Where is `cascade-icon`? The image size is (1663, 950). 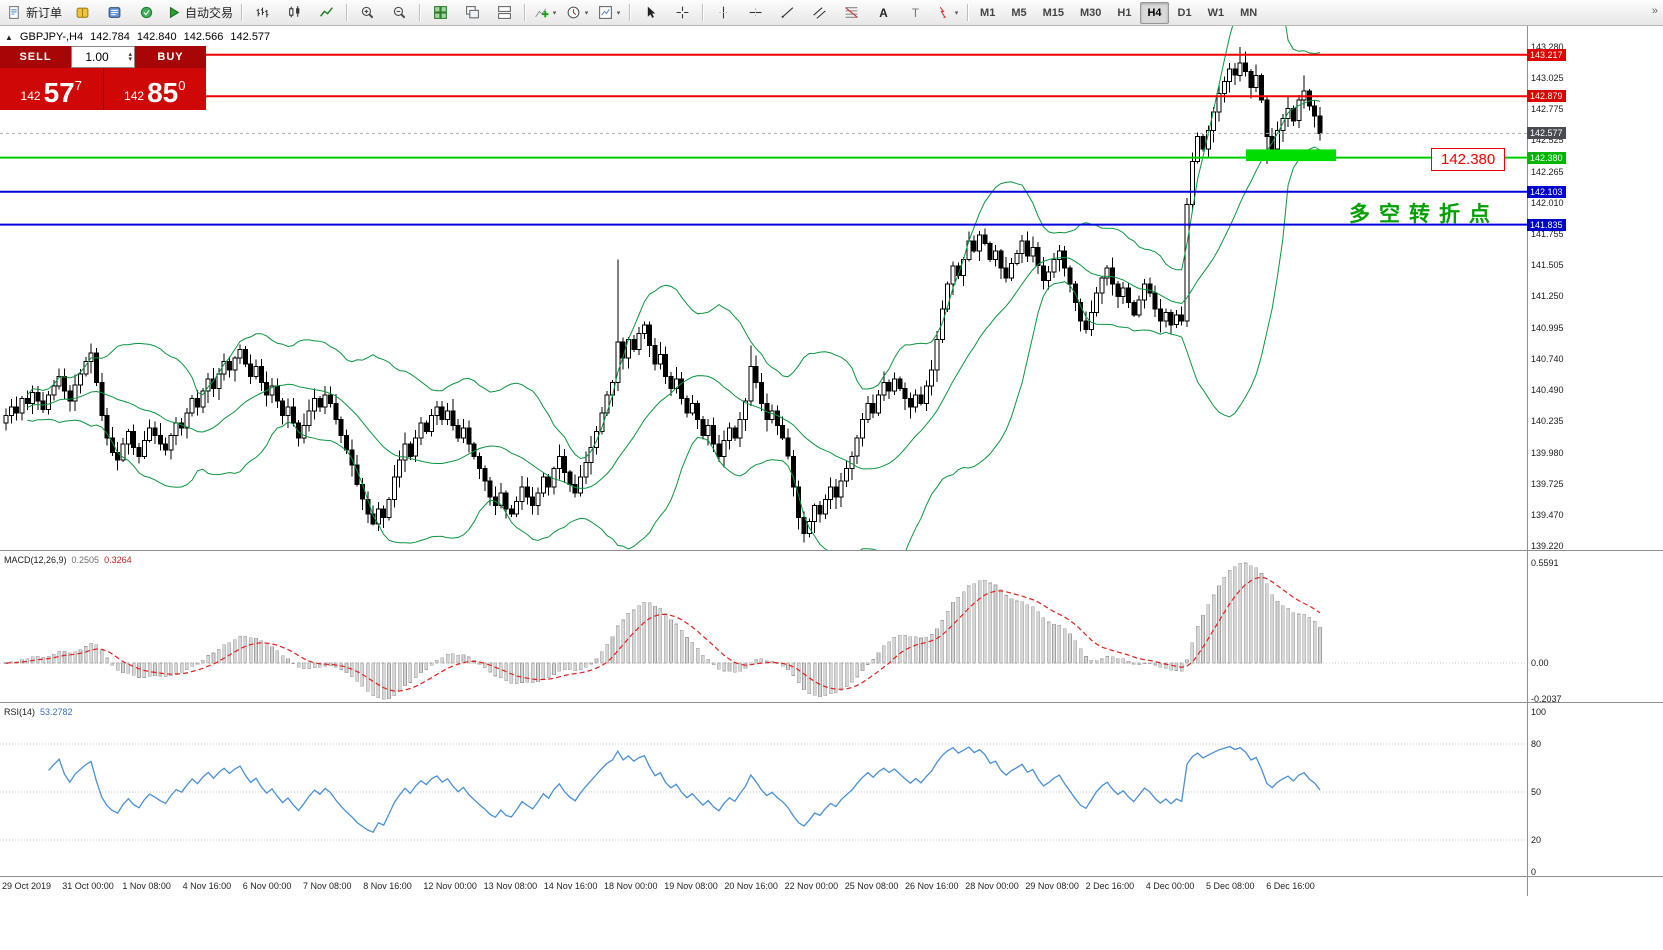 cascade-icon is located at coordinates (472, 12).